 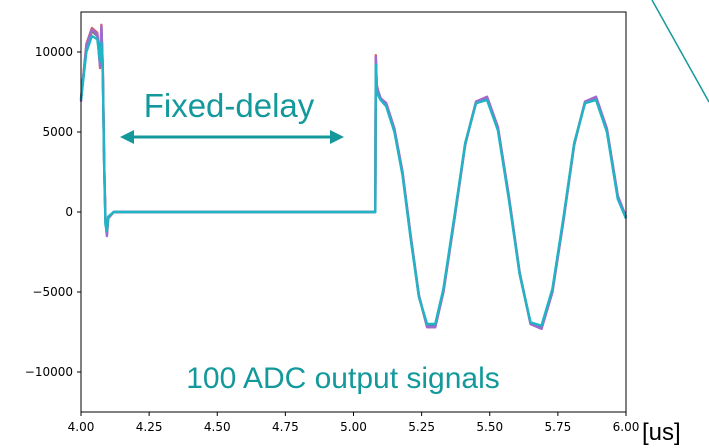 What do you see at coordinates (149, 427) in the screenshot?
I see `x-tick-label: 4.25` at bounding box center [149, 427].